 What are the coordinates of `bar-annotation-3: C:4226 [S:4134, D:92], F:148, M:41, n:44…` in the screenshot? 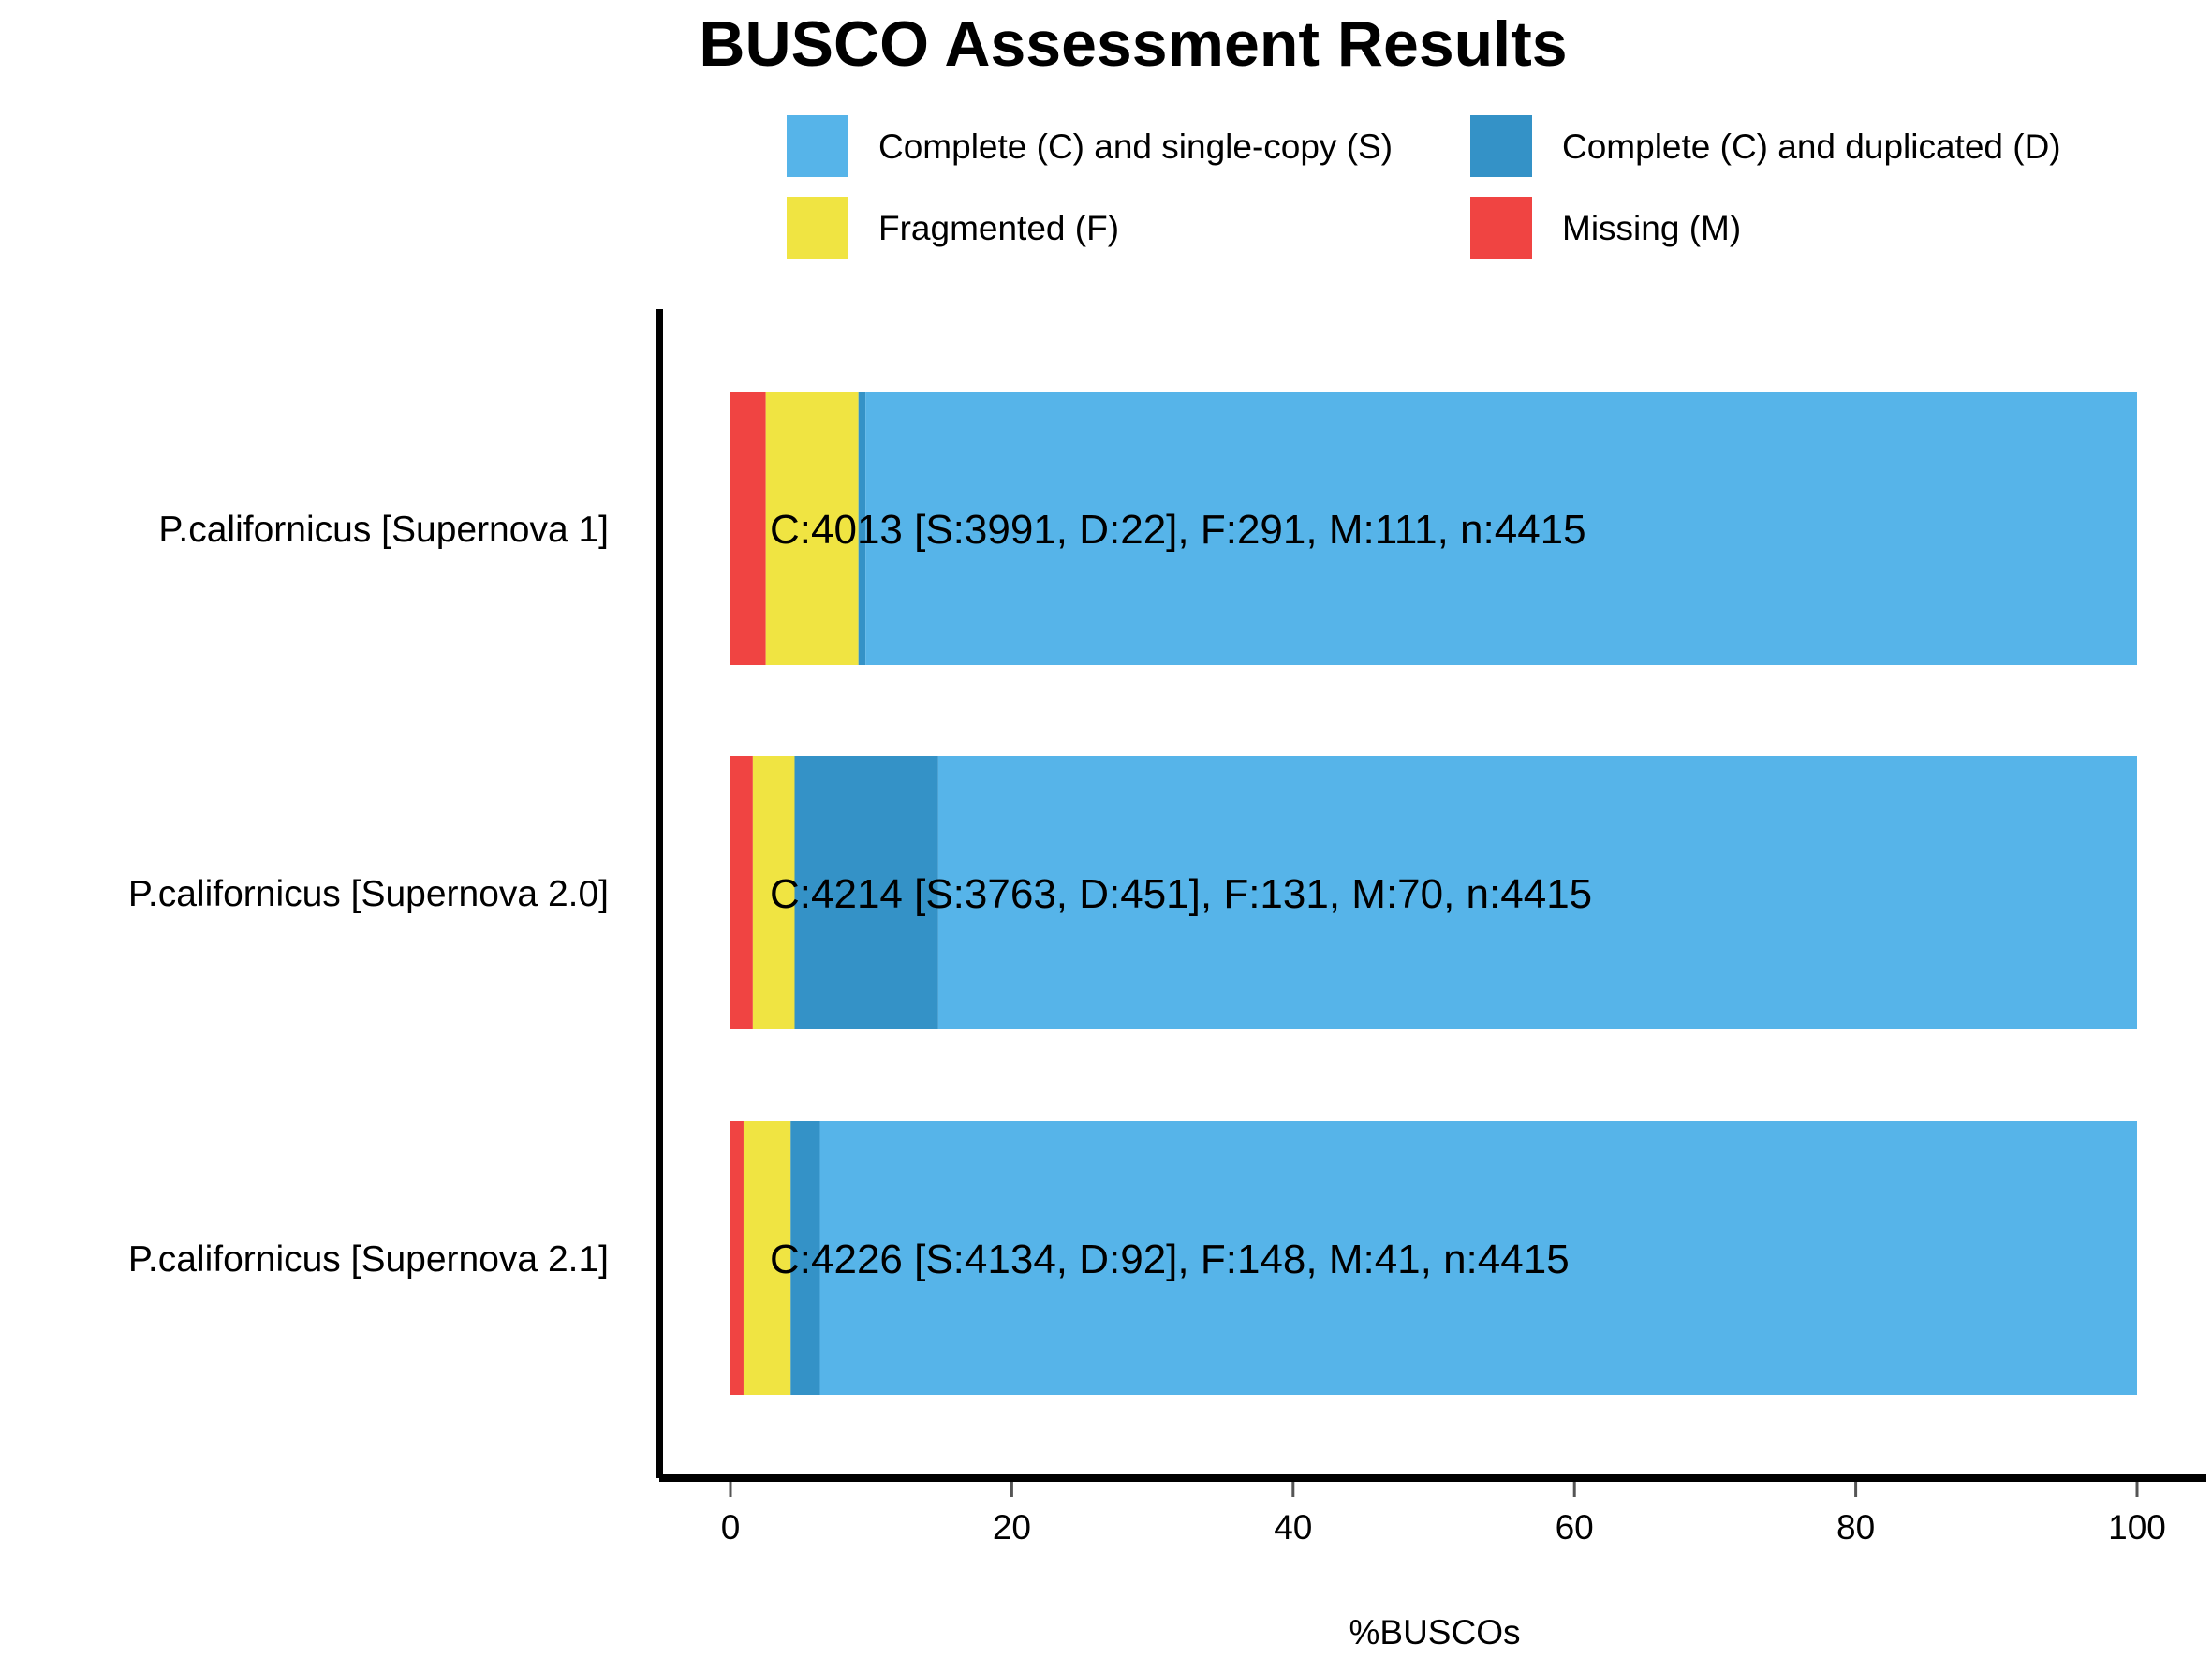 It's located at (1170, 1259).